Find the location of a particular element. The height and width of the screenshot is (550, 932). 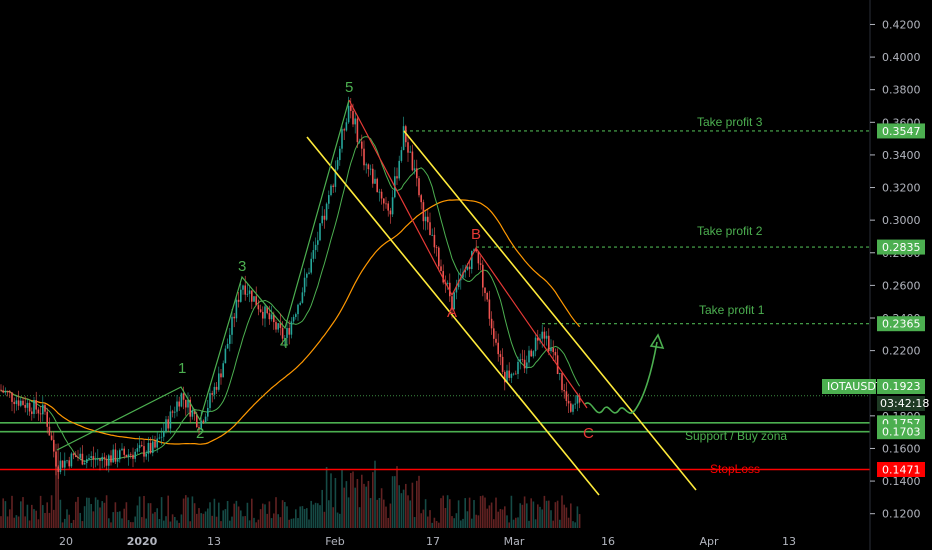

take-profit-2-label: Take profit 2 is located at coordinates (730, 231).